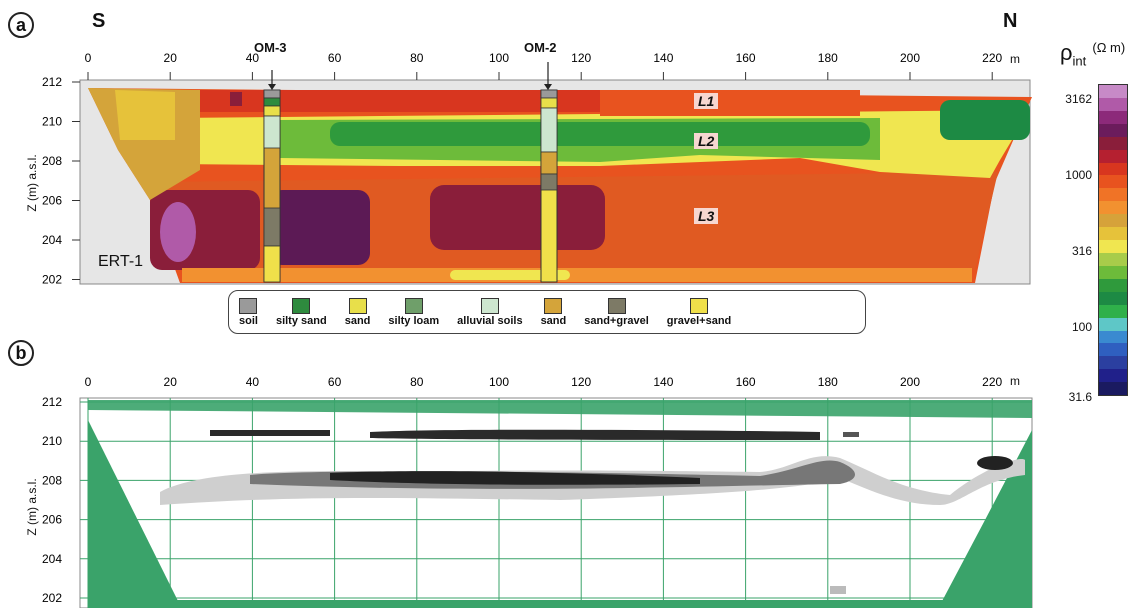 Image resolution: width=1145 pixels, height=608 pixels. I want to click on layer-l1-label: L1, so click(706, 101).